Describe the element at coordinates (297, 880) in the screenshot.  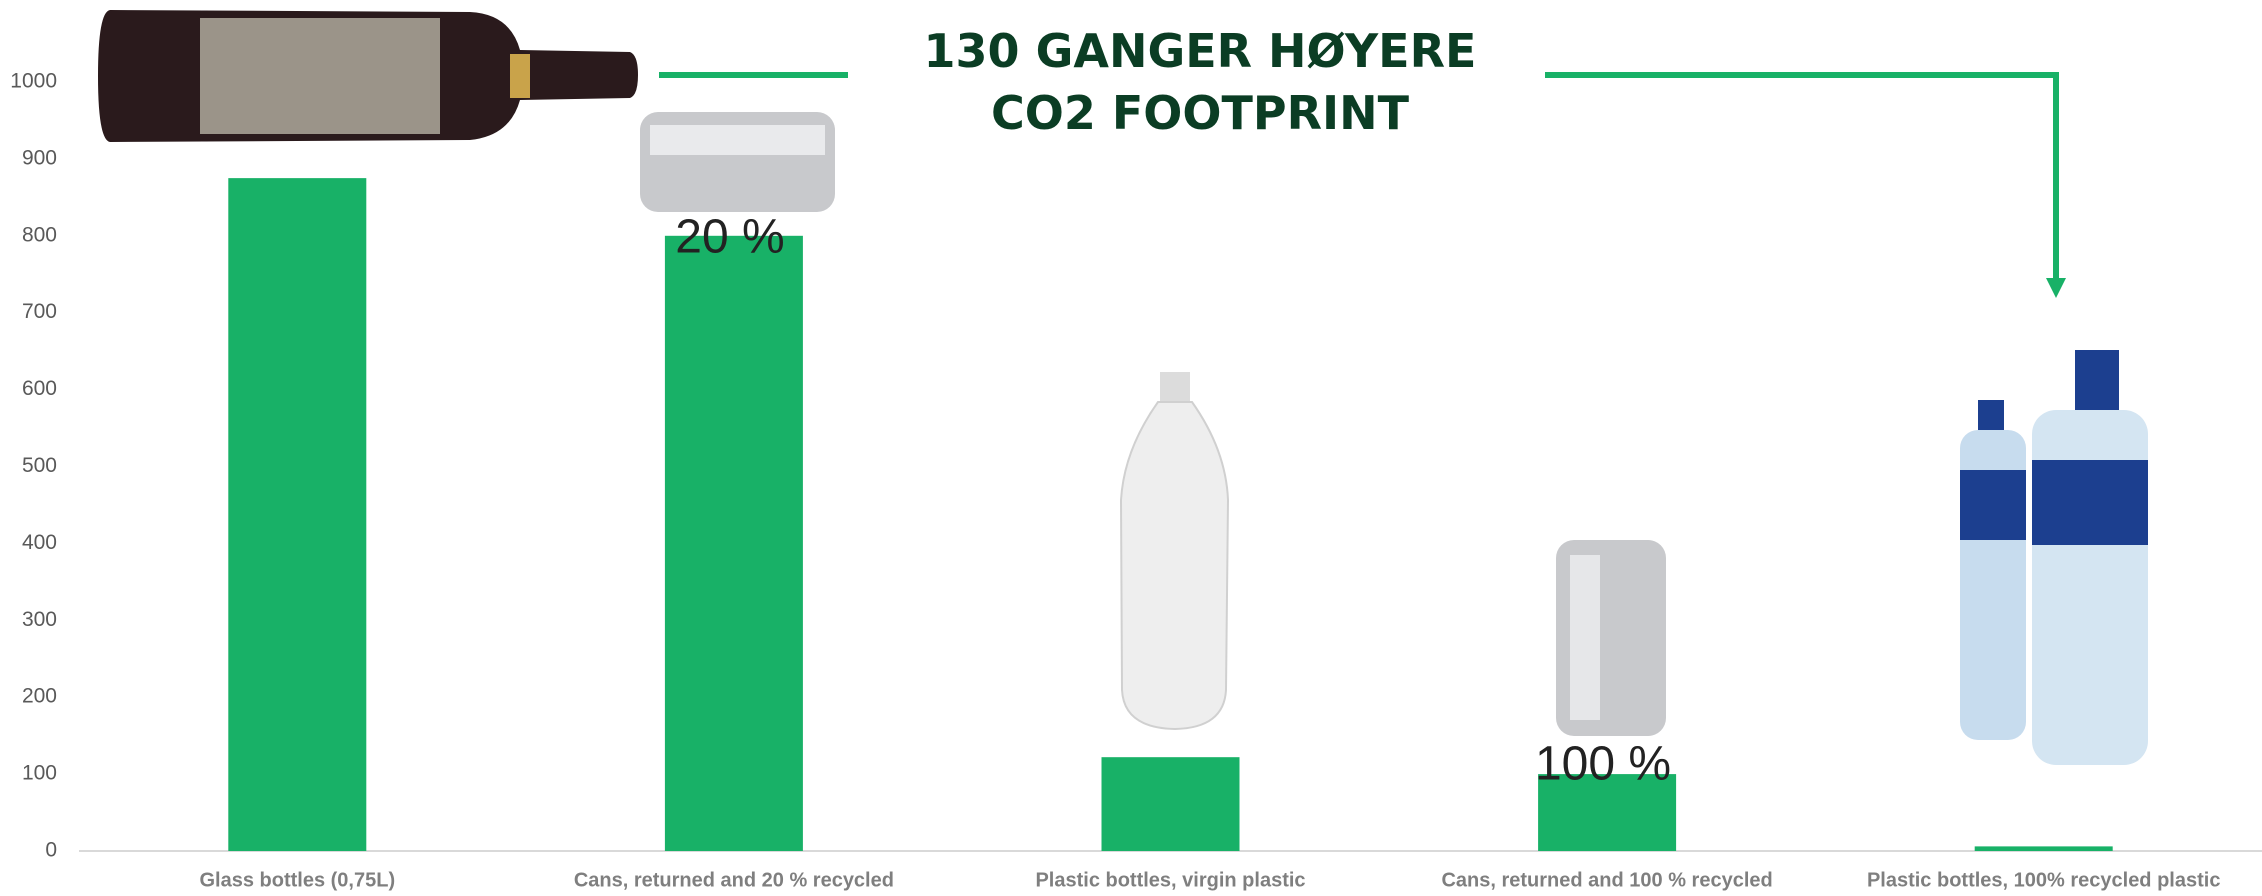
I see `x-tick-label: Glass bottles (0,75L)` at that location.